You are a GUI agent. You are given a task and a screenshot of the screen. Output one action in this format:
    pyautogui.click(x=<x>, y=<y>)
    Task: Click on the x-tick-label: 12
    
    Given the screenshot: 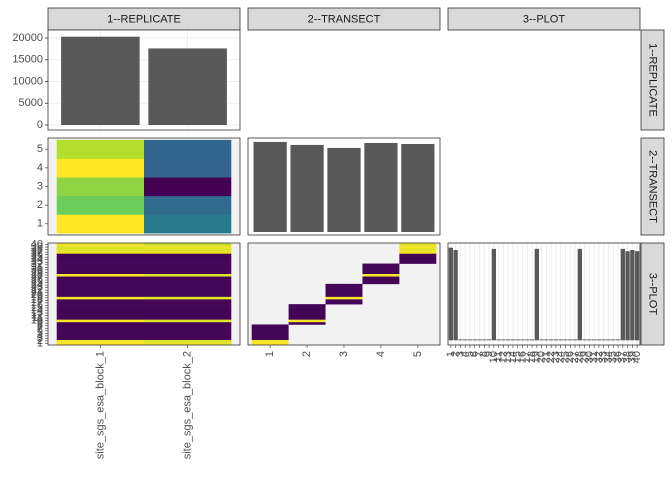 What is the action you would take?
    pyautogui.click(x=503, y=357)
    